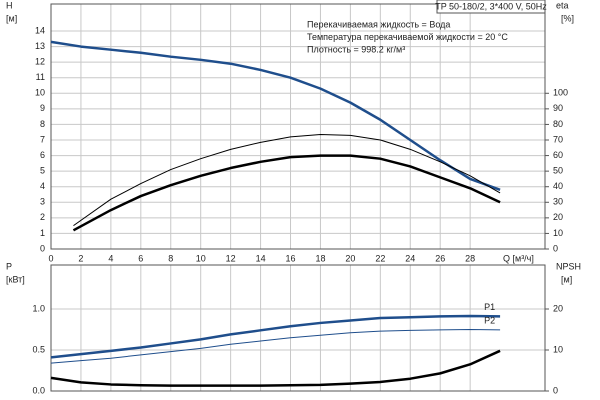 The width and height of the screenshot is (600, 400). Describe the element at coordinates (42, 171) in the screenshot. I see `y-tick-label: 5` at that location.